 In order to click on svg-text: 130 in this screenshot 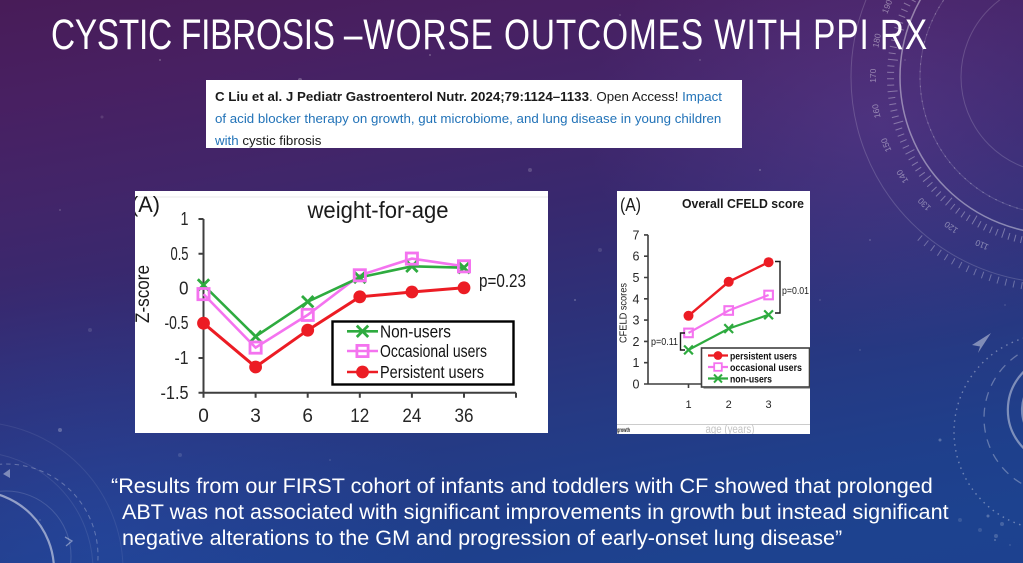, I will do `click(924, 204)`.